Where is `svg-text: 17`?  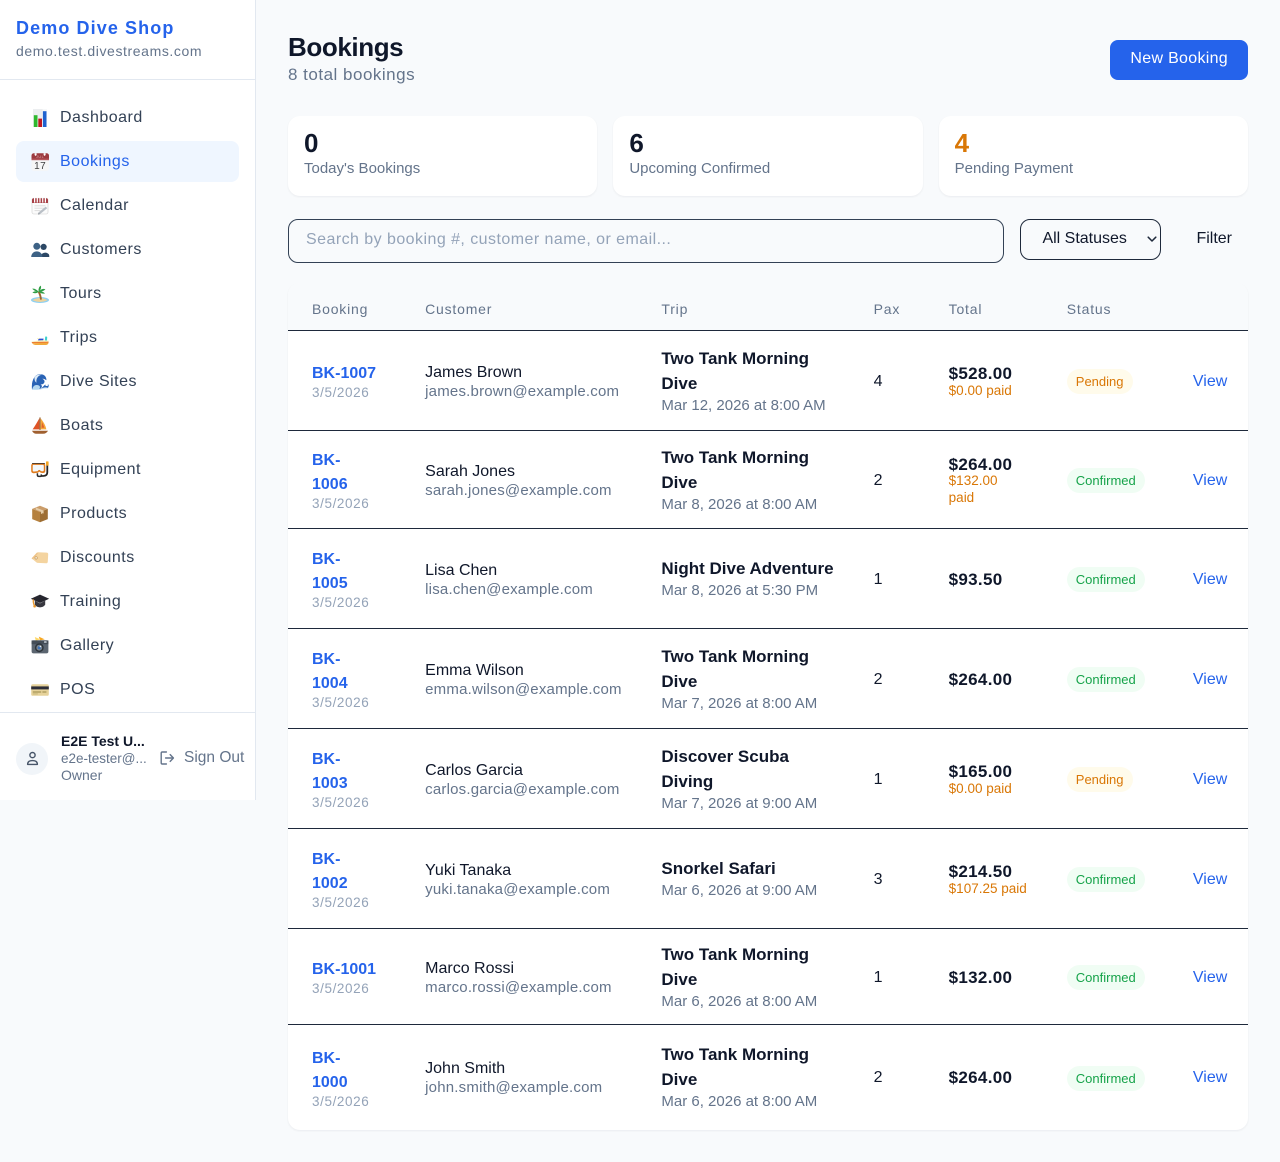 svg-text: 17 is located at coordinates (40, 165).